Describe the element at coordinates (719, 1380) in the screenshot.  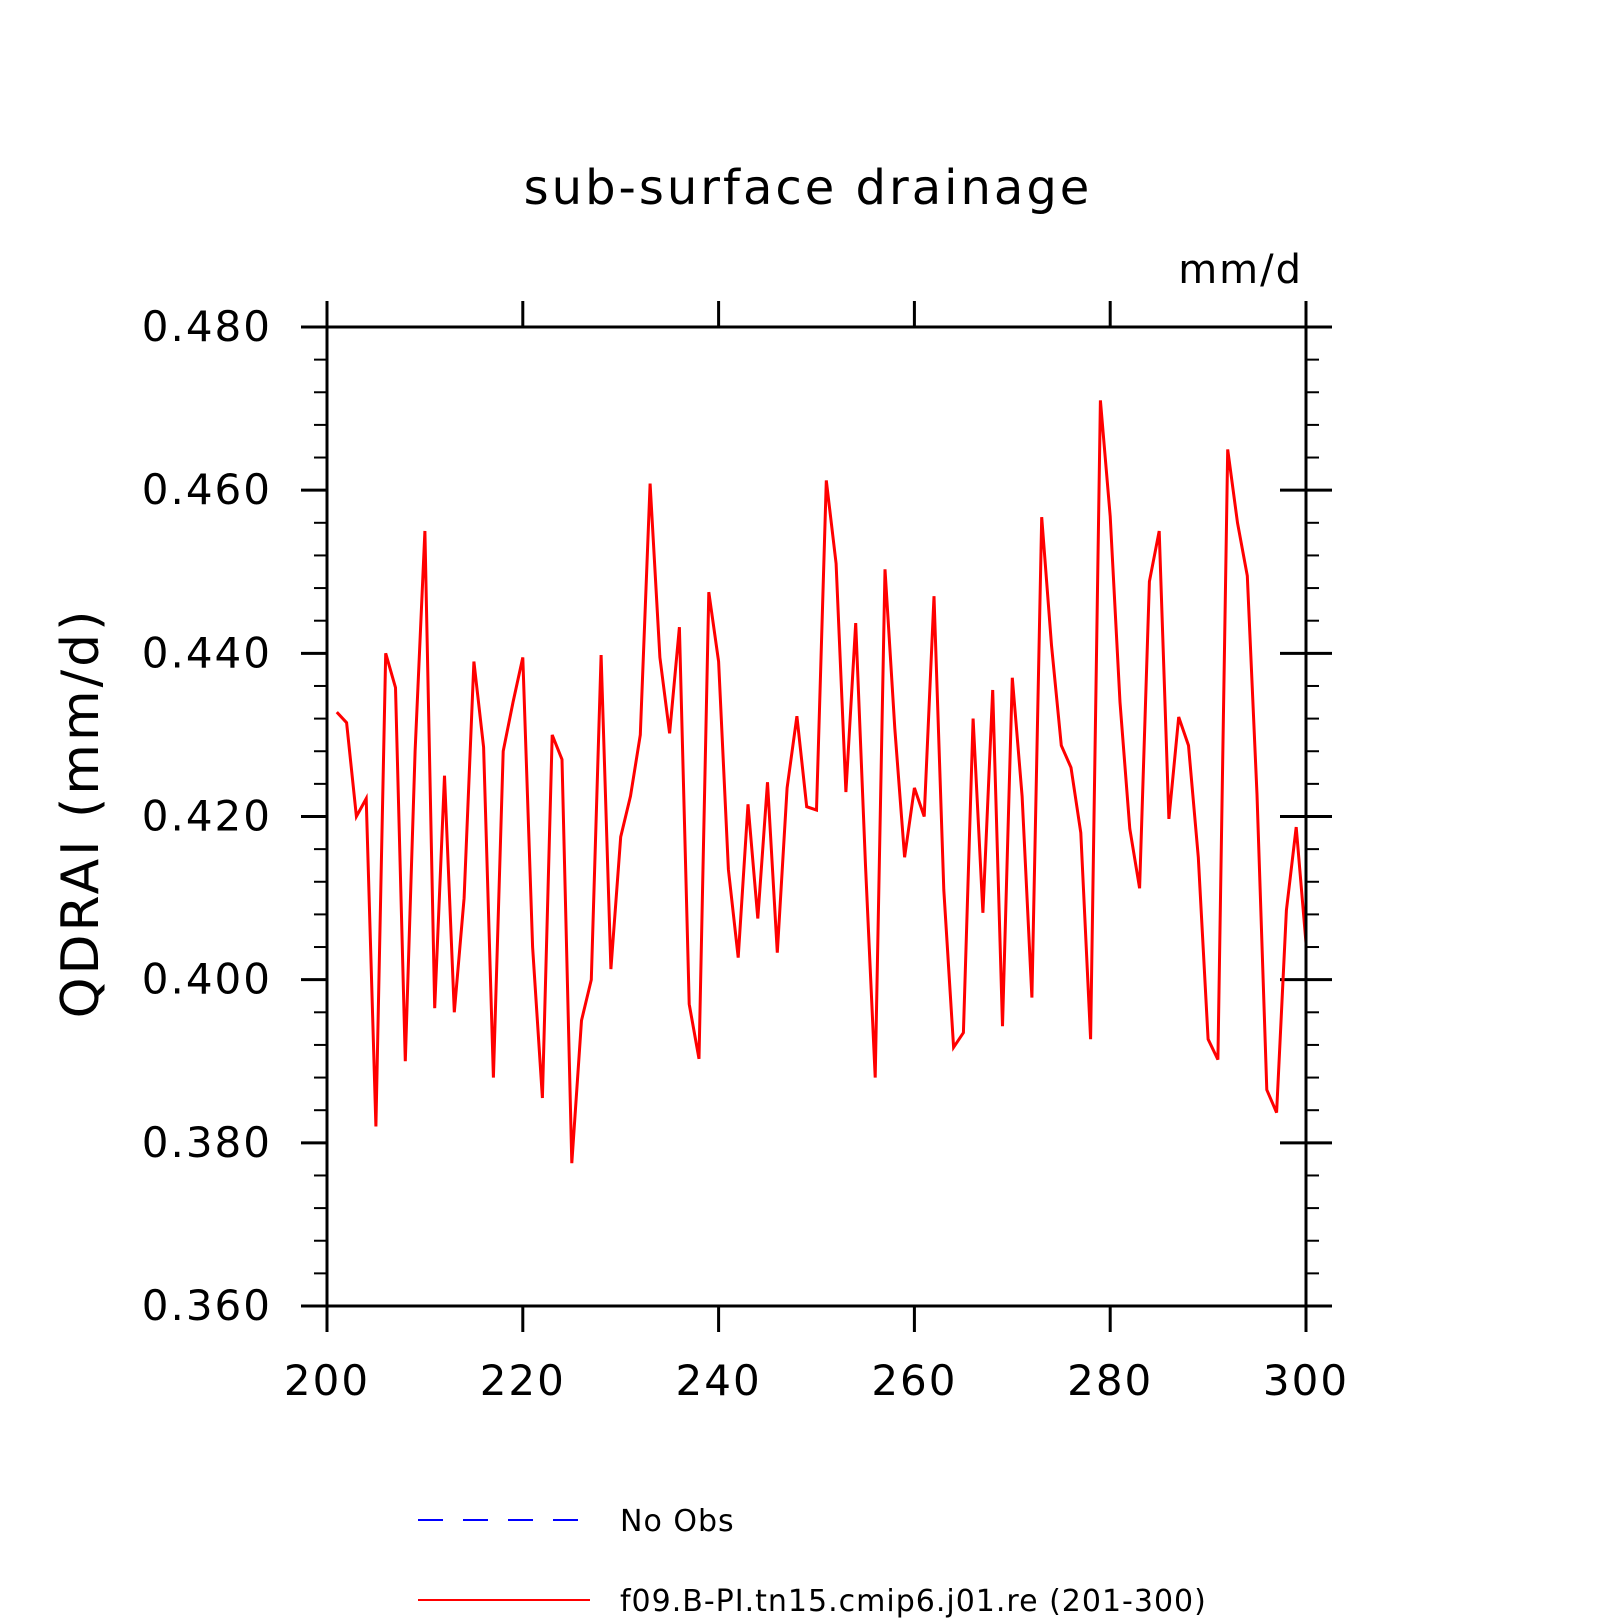
I see `x-tick-label: 240` at that location.